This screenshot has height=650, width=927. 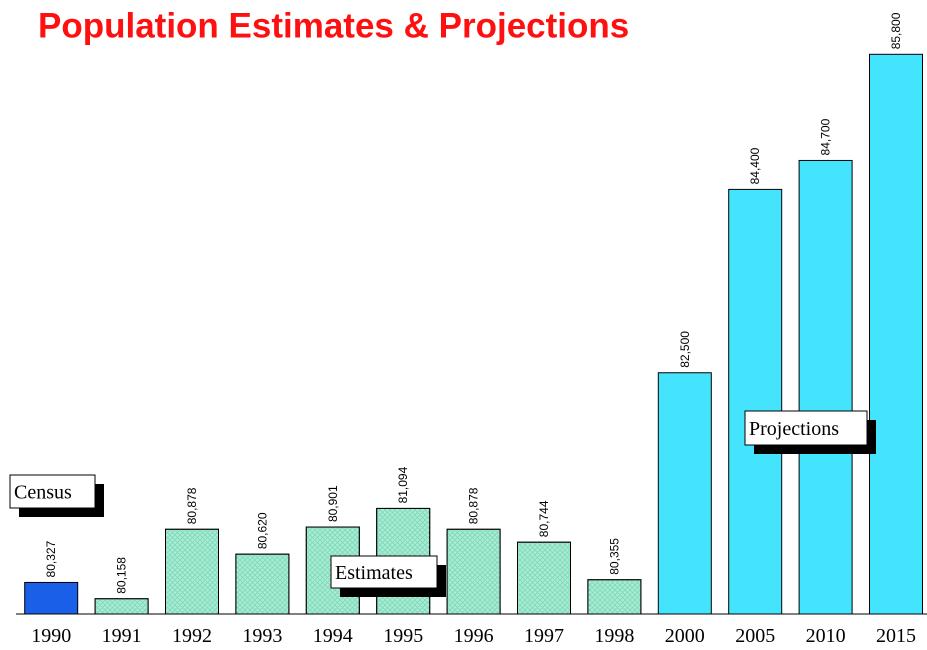 What do you see at coordinates (333, 636) in the screenshot?
I see `x-tick-label: 1994` at bounding box center [333, 636].